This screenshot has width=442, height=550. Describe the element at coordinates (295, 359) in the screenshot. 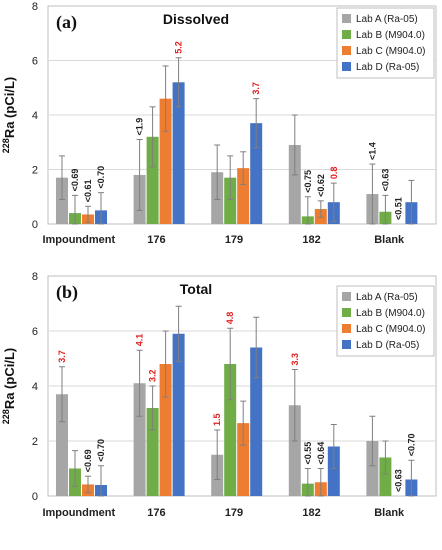

I see `data-label: 3.3` at that location.